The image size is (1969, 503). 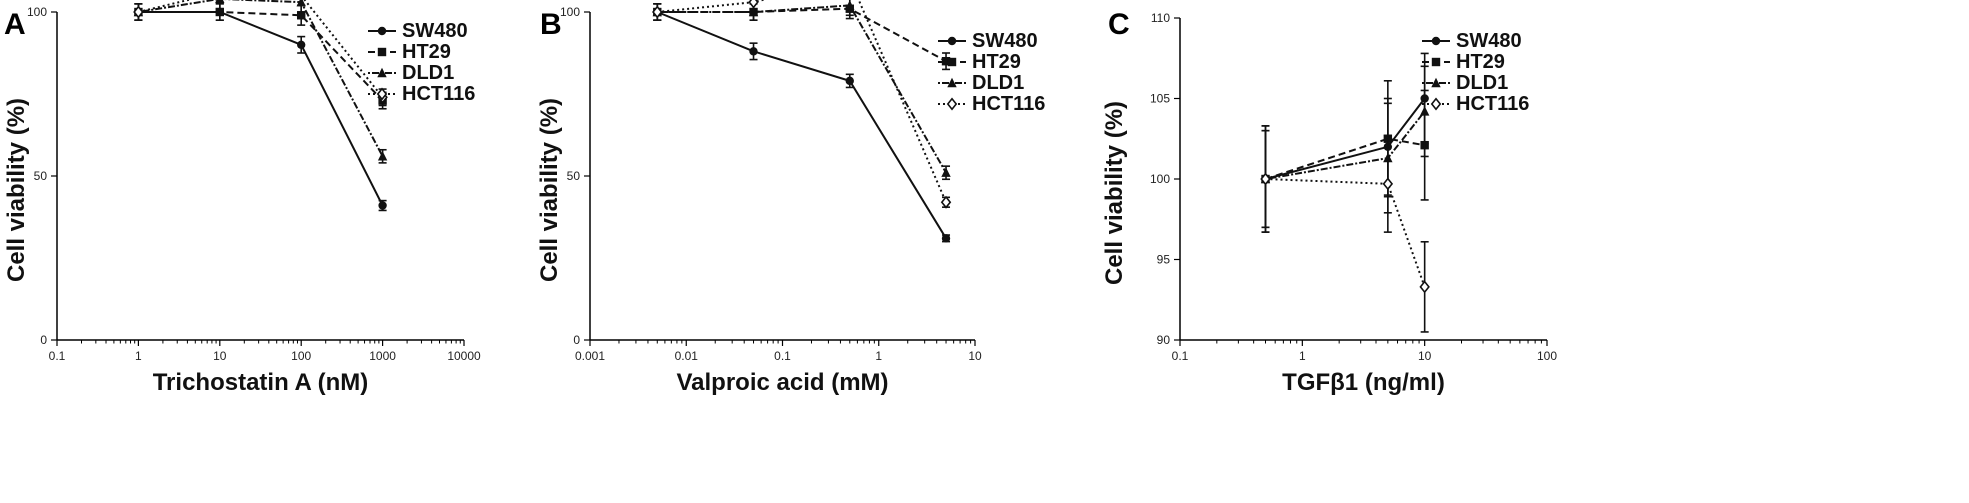 What do you see at coordinates (261, 382) in the screenshot?
I see `x-axis-title: Trichostatin A (nM)` at bounding box center [261, 382].